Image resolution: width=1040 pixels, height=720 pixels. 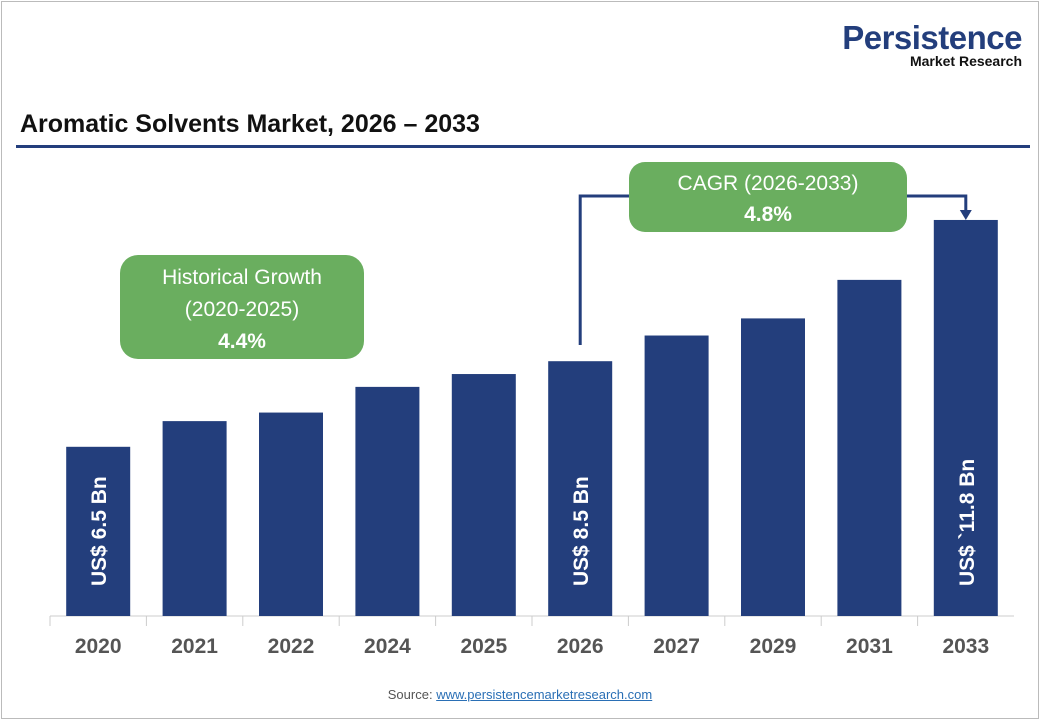 What do you see at coordinates (773, 646) in the screenshot?
I see `tick-label-2029: 2029` at bounding box center [773, 646].